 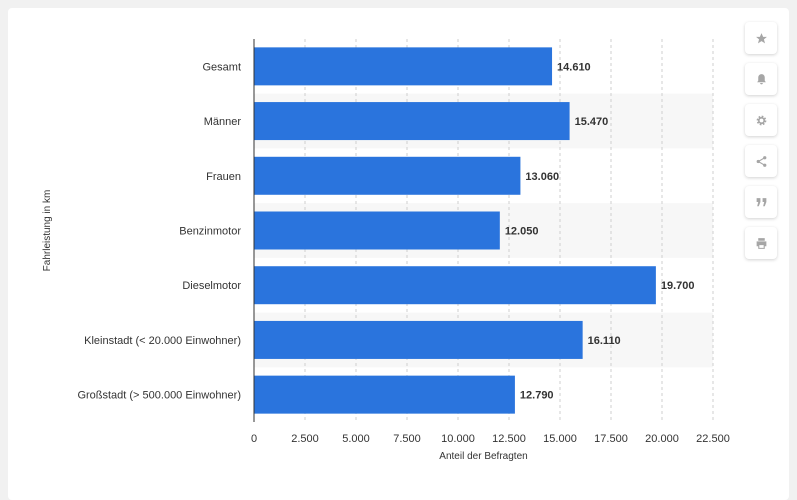 I want to click on x-tick-label: 7.500, so click(x=407, y=439).